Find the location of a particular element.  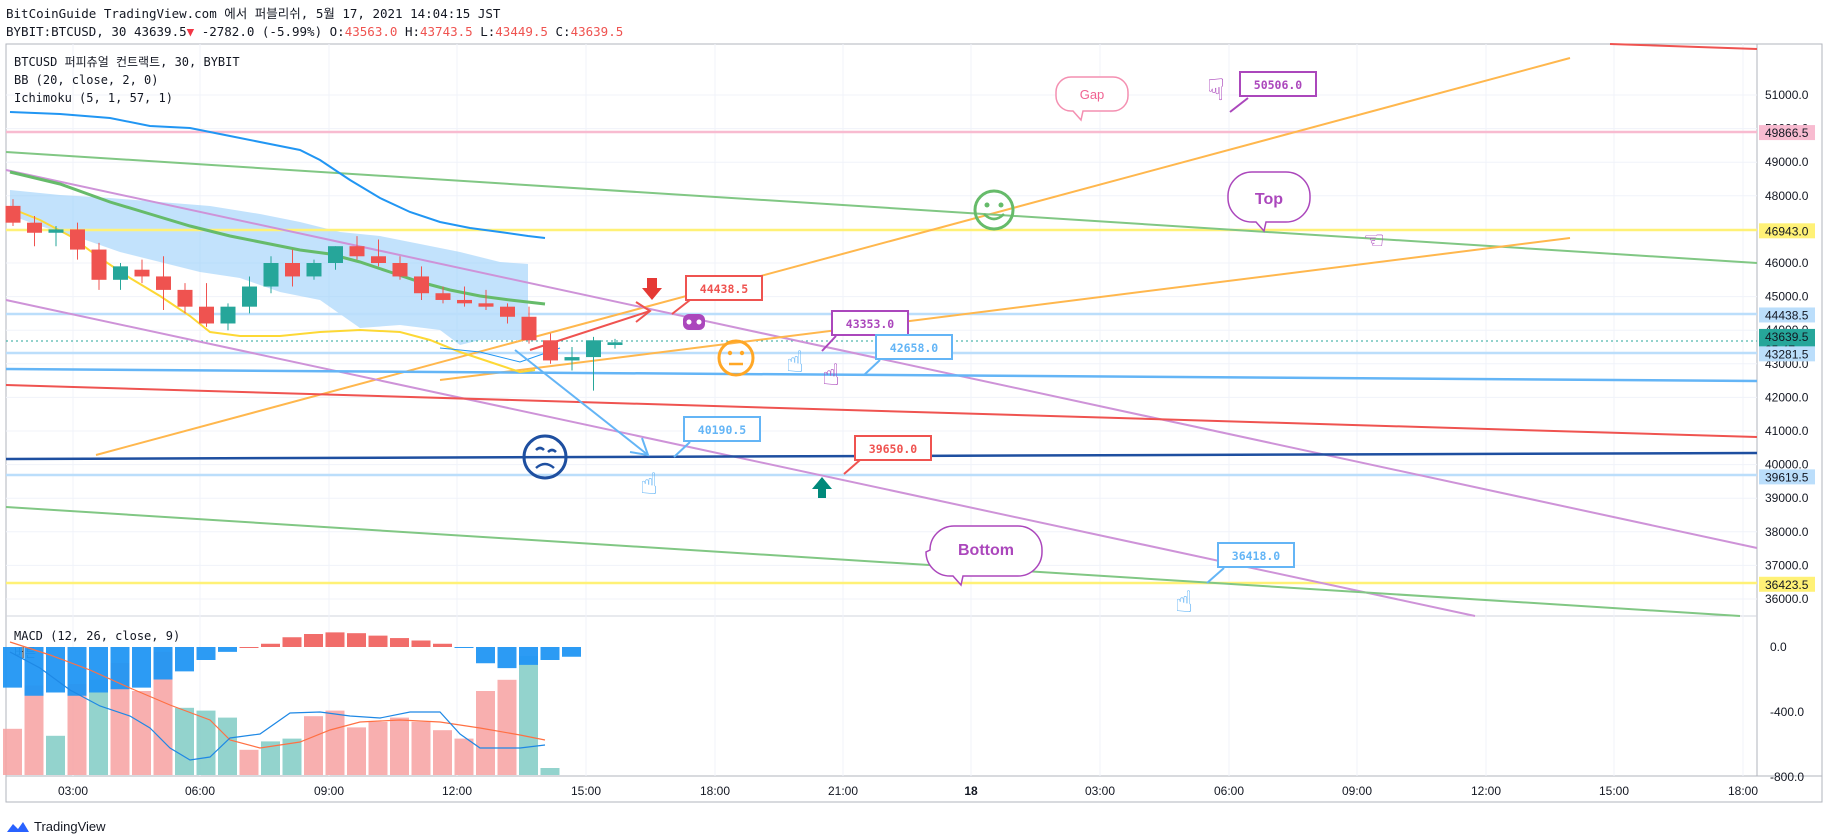

time-tick: 18:00 is located at coordinates (1743, 791).